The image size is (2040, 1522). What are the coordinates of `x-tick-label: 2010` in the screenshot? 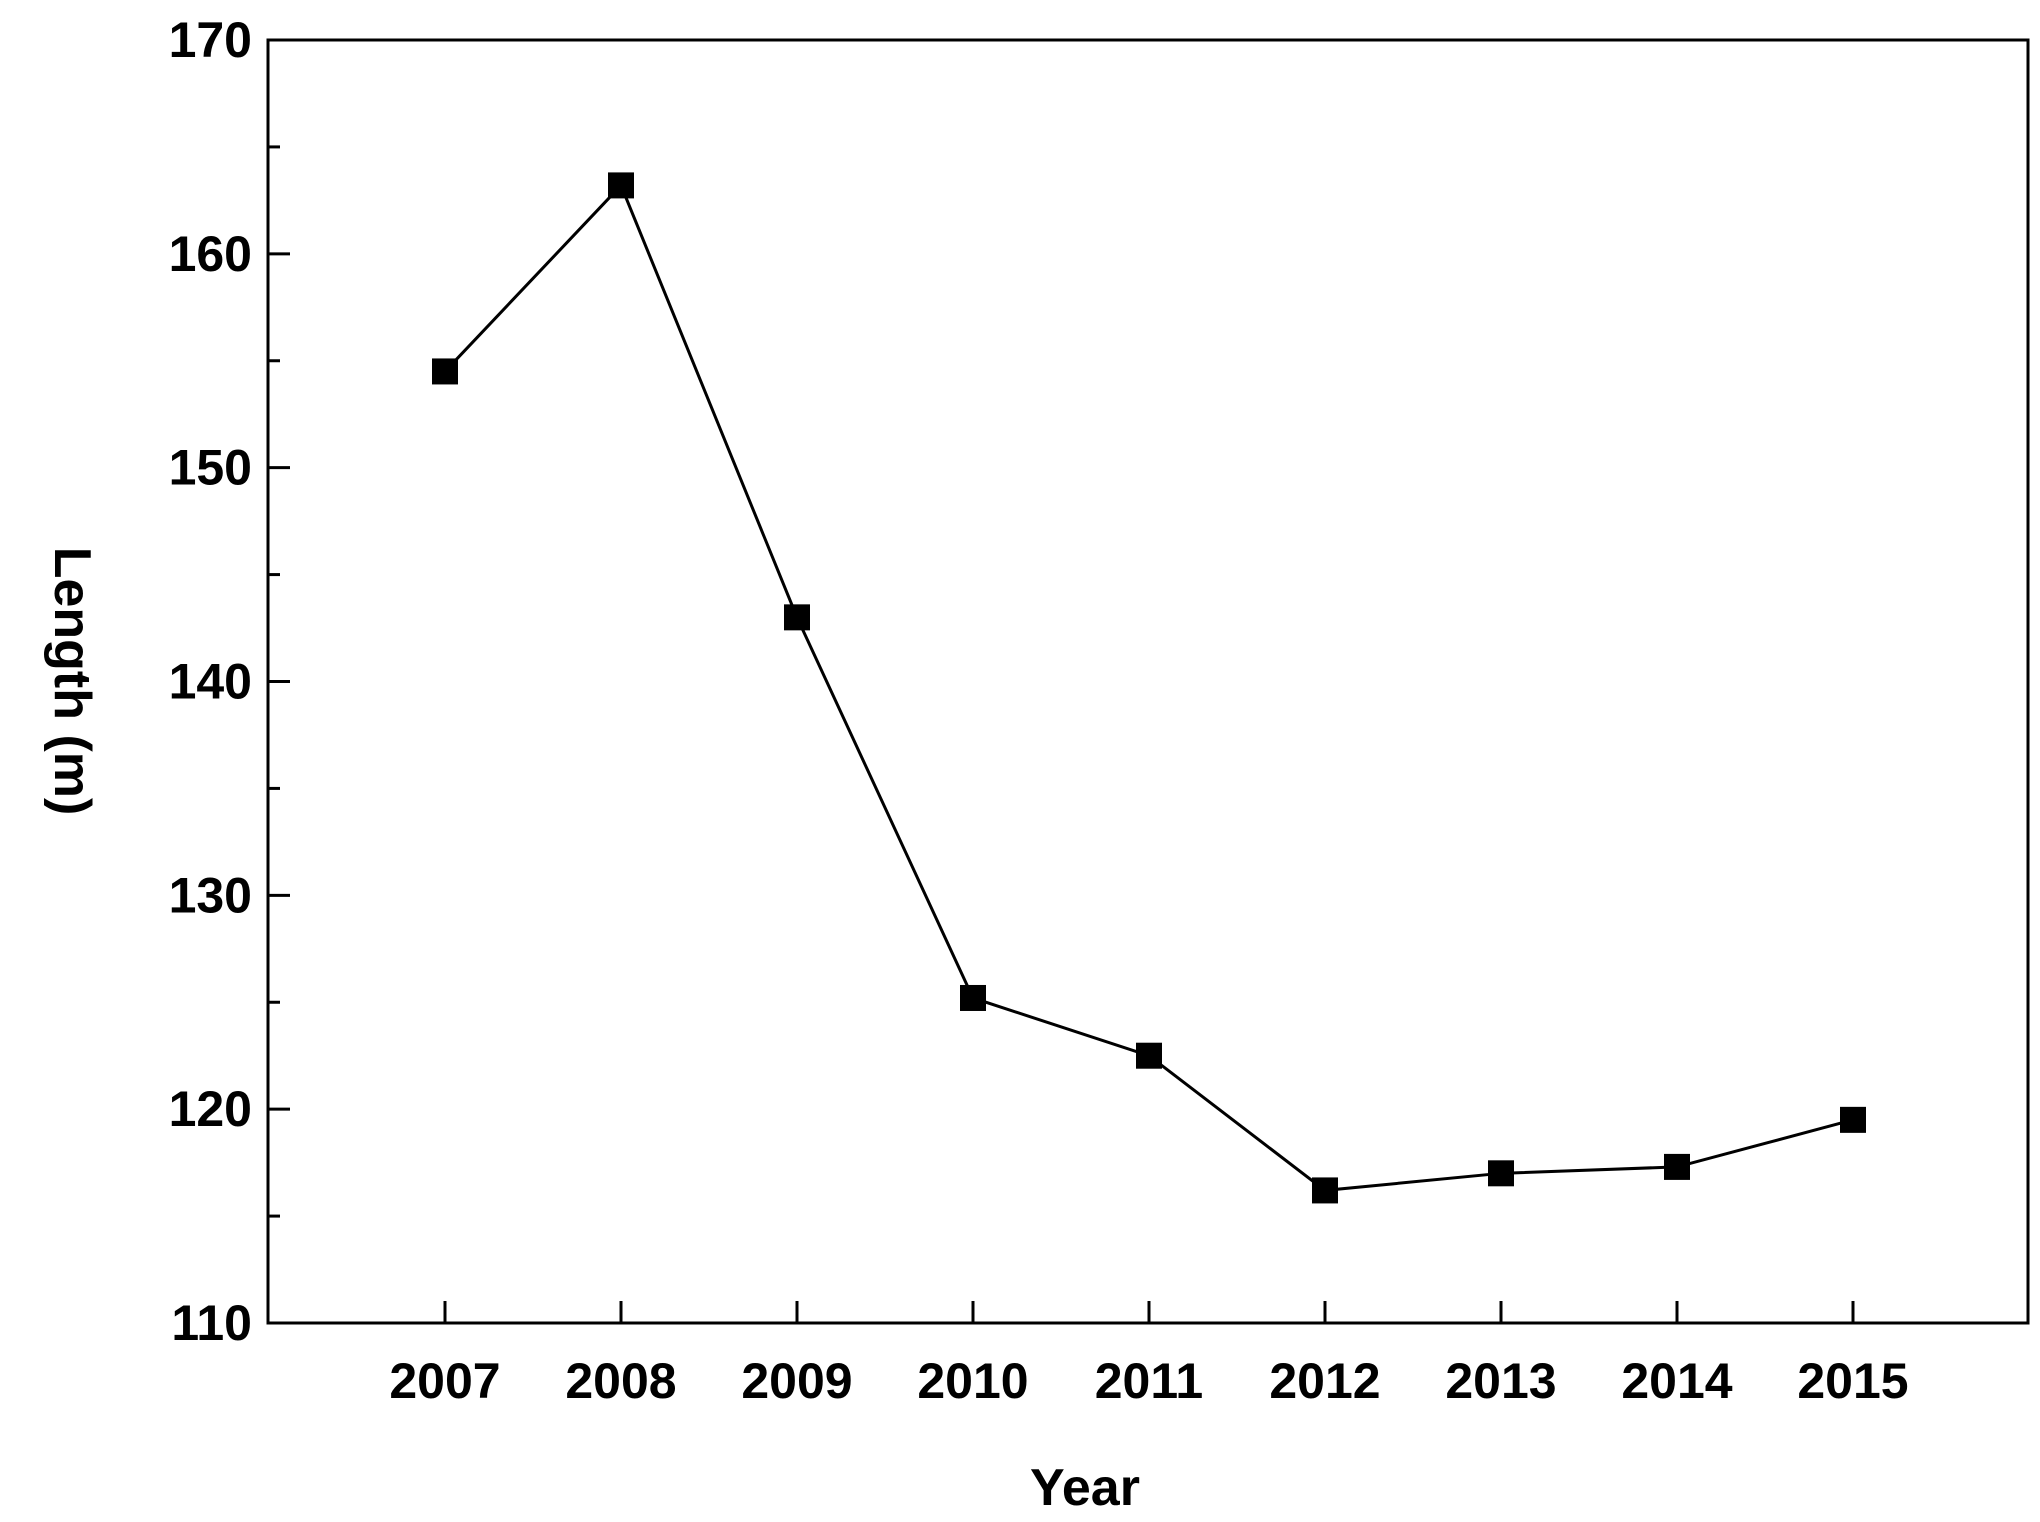 It's located at (972, 1381).